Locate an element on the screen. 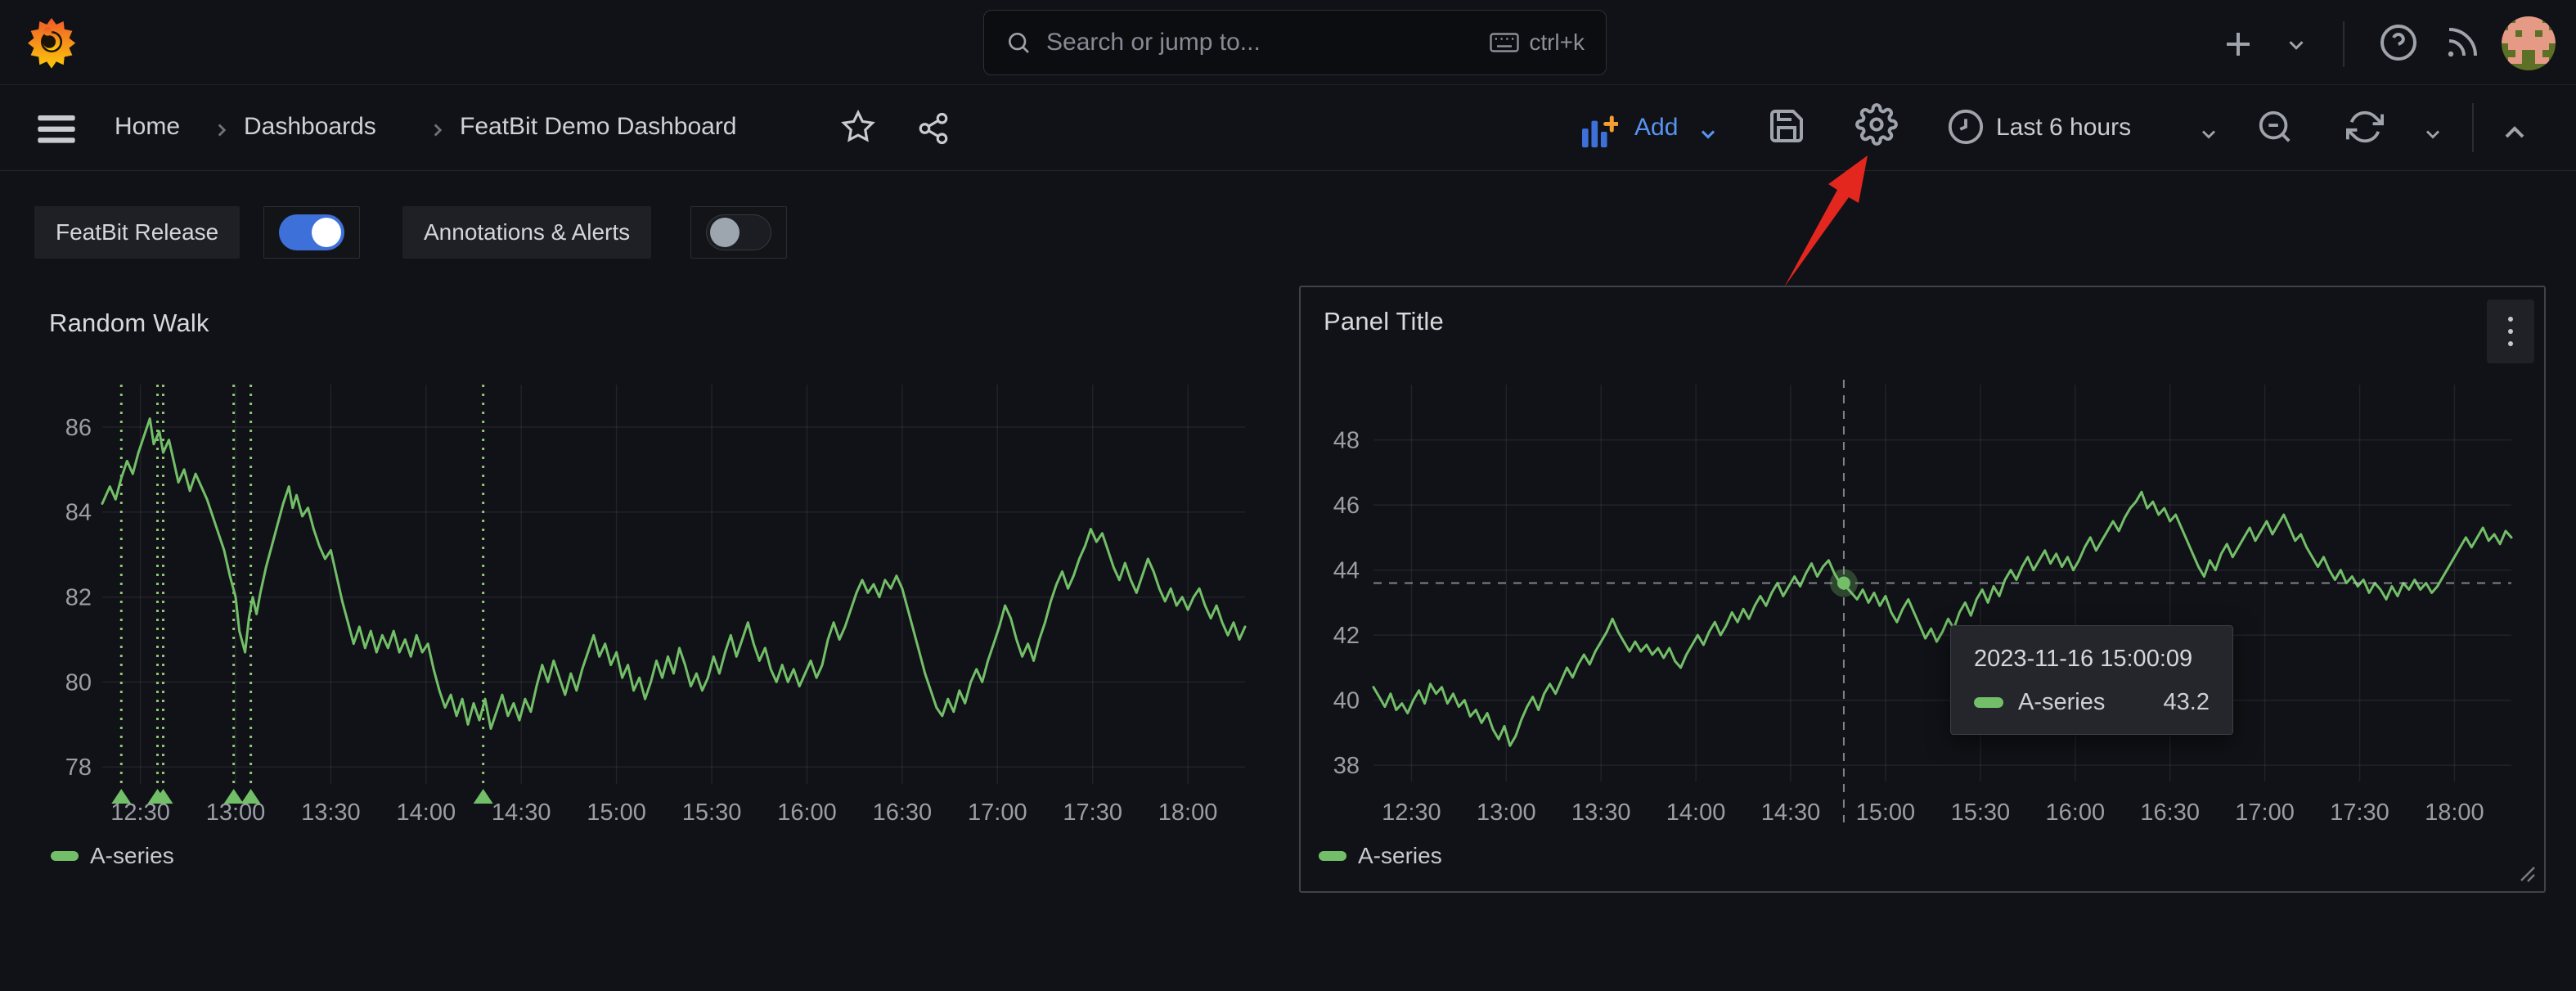 This screenshot has height=991, width=2576. add-button: Add is located at coordinates (1657, 127).